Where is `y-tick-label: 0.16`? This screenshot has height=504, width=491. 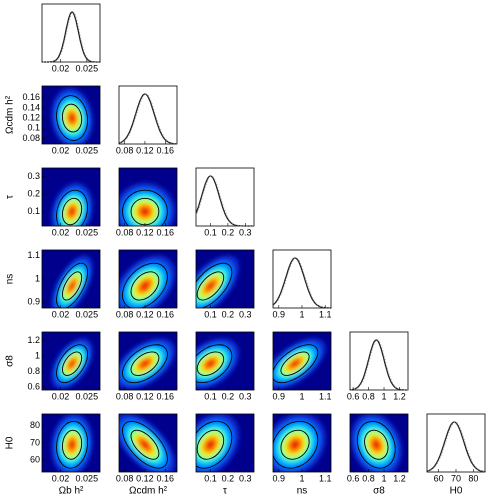
y-tick-label: 0.16 is located at coordinates (31, 97).